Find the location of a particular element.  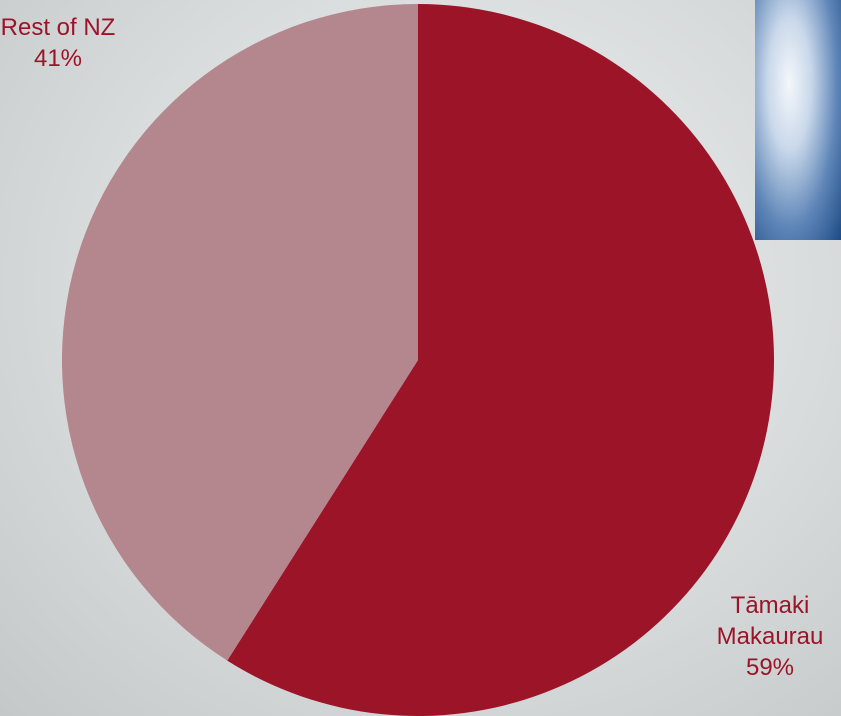

value-label: 41% is located at coordinates (58, 58).